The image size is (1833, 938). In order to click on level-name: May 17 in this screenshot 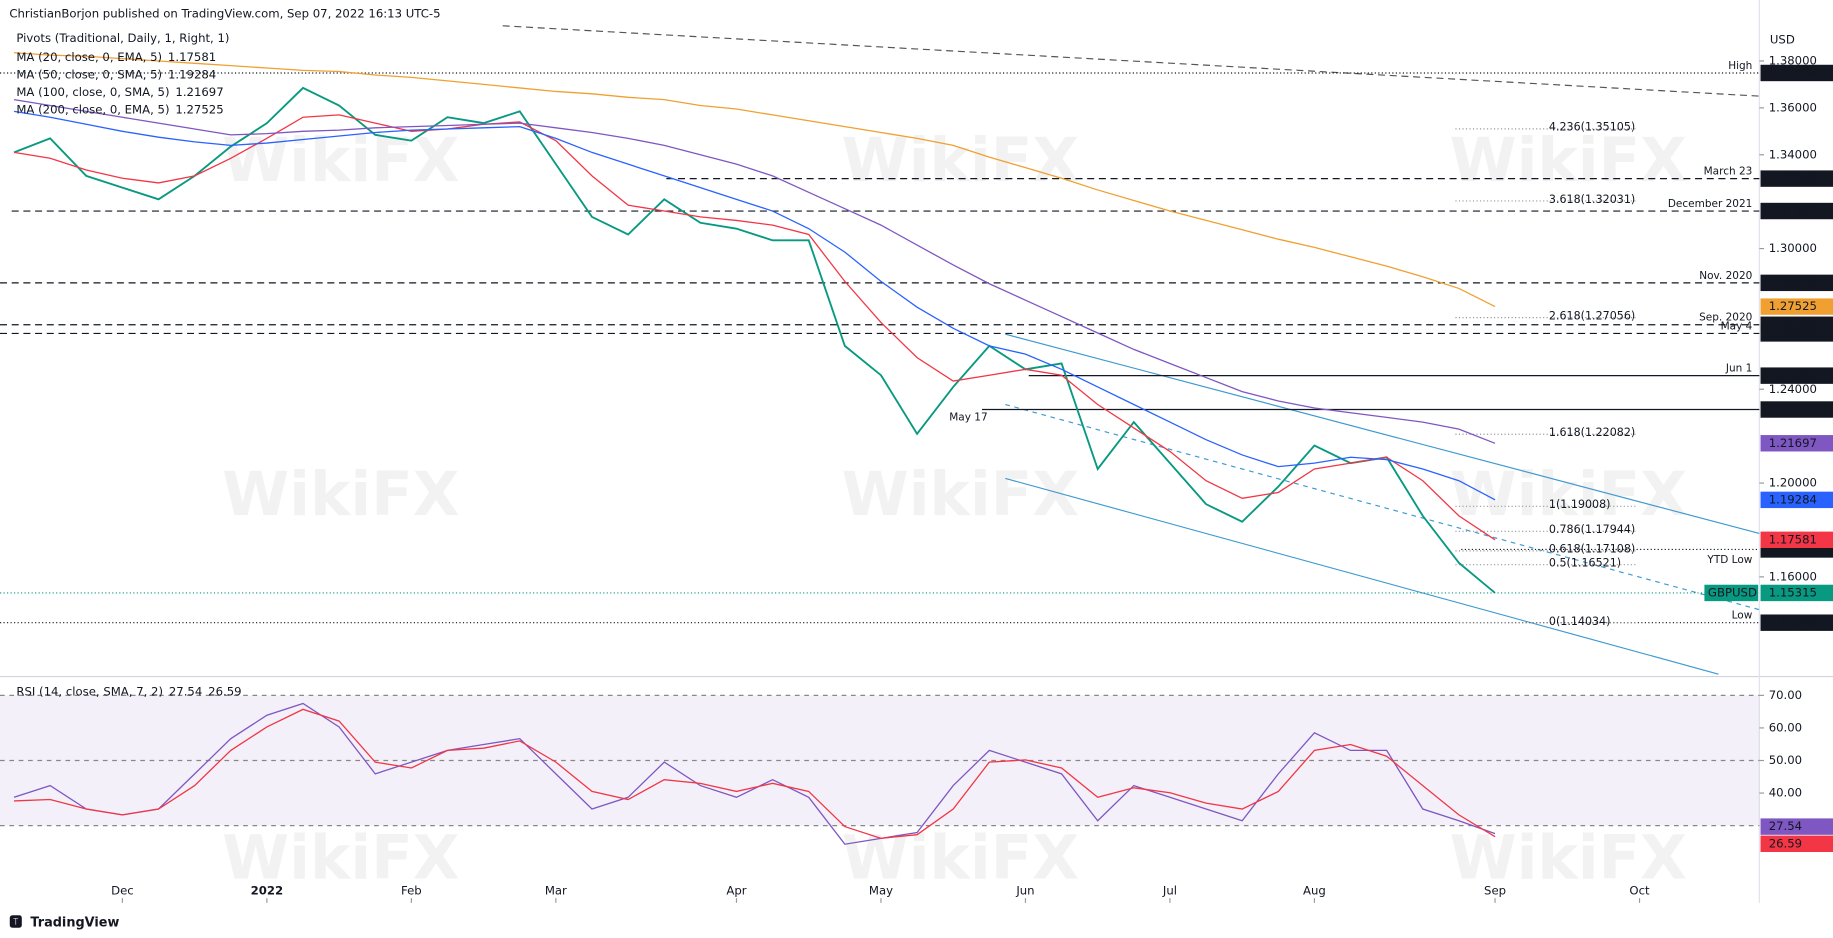, I will do `click(968, 418)`.